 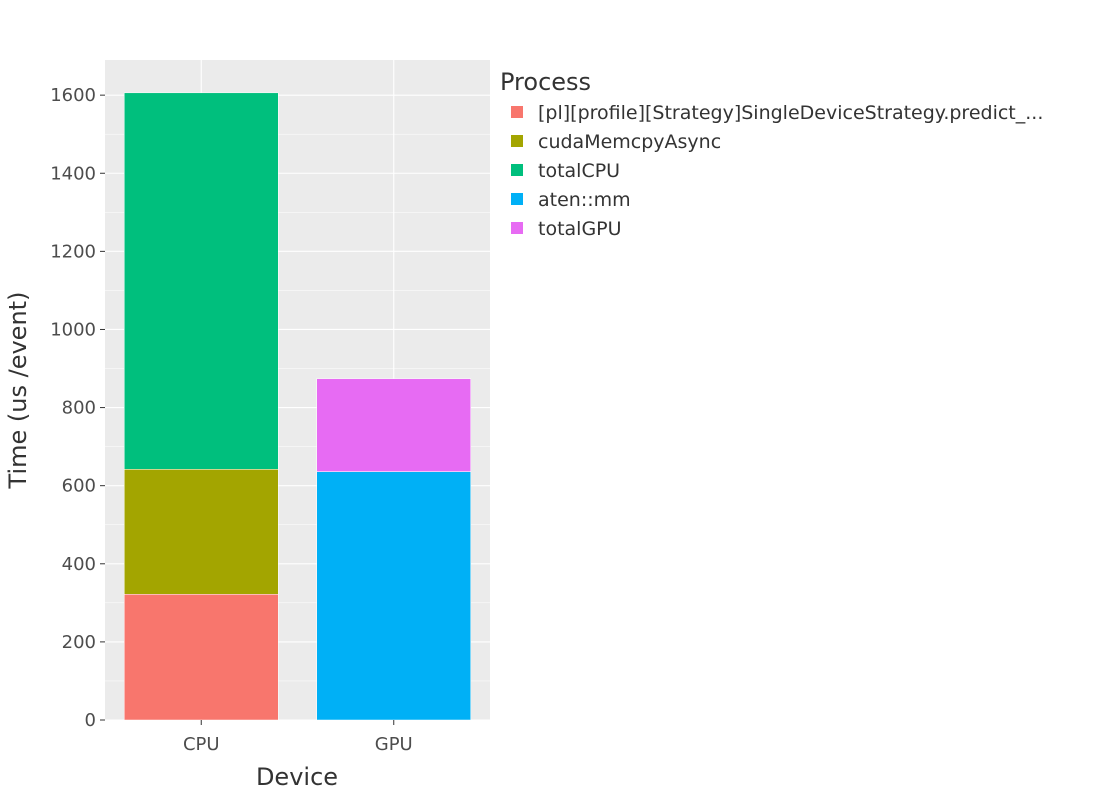 I want to click on x-axis: CPU GPU, so click(x=298, y=737).